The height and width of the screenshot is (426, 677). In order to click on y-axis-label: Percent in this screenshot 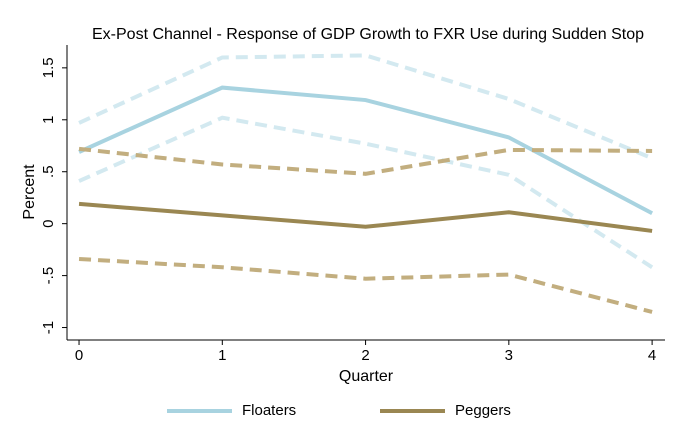, I will do `click(29, 192)`.